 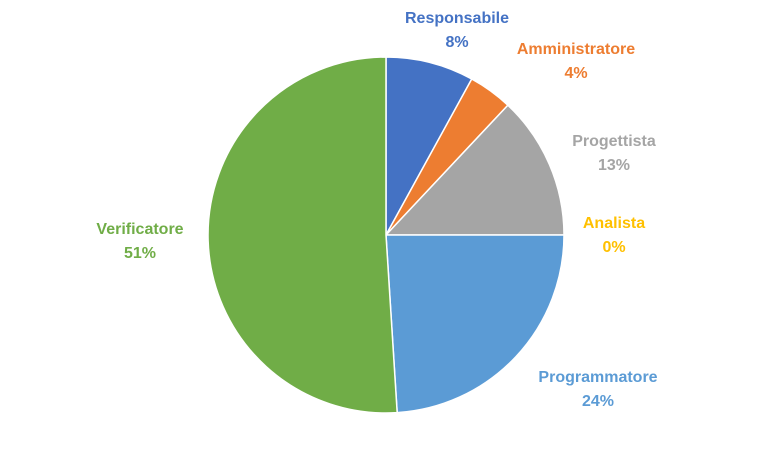 What do you see at coordinates (140, 253) in the screenshot?
I see `data-label-value-verificatore: 51%` at bounding box center [140, 253].